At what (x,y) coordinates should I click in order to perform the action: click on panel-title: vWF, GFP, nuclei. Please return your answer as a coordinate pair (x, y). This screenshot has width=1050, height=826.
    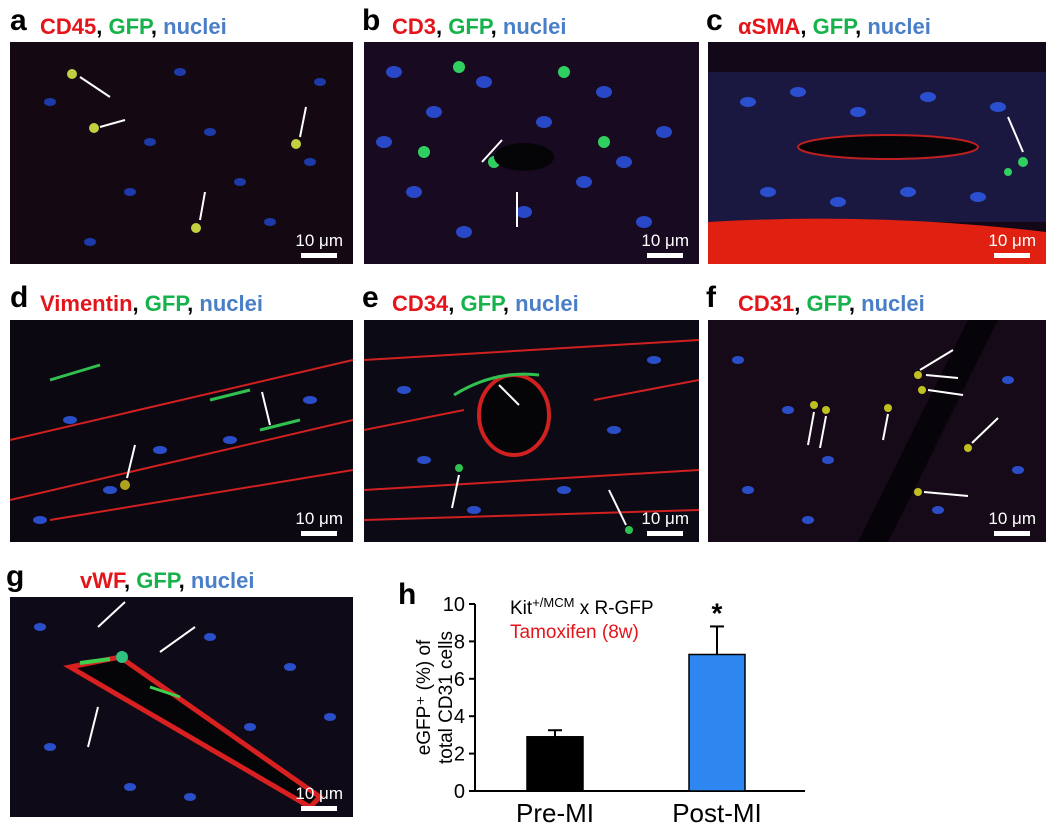
    Looking at the image, I should click on (167, 580).